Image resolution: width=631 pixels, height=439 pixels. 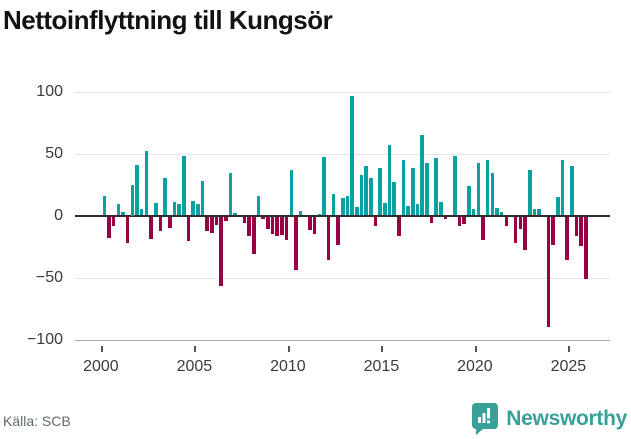 I want to click on chart-title: Nettoinflyttning till Kungsör, so click(x=168, y=20).